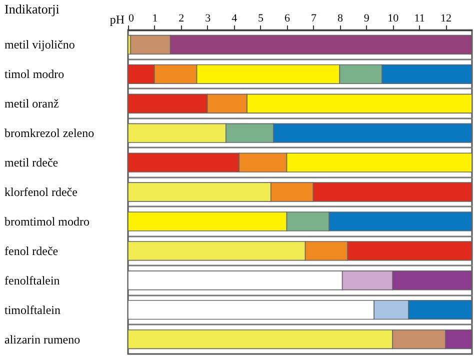 Image resolution: width=474 pixels, height=356 pixels. I want to click on x-tick-label: 8, so click(340, 18).